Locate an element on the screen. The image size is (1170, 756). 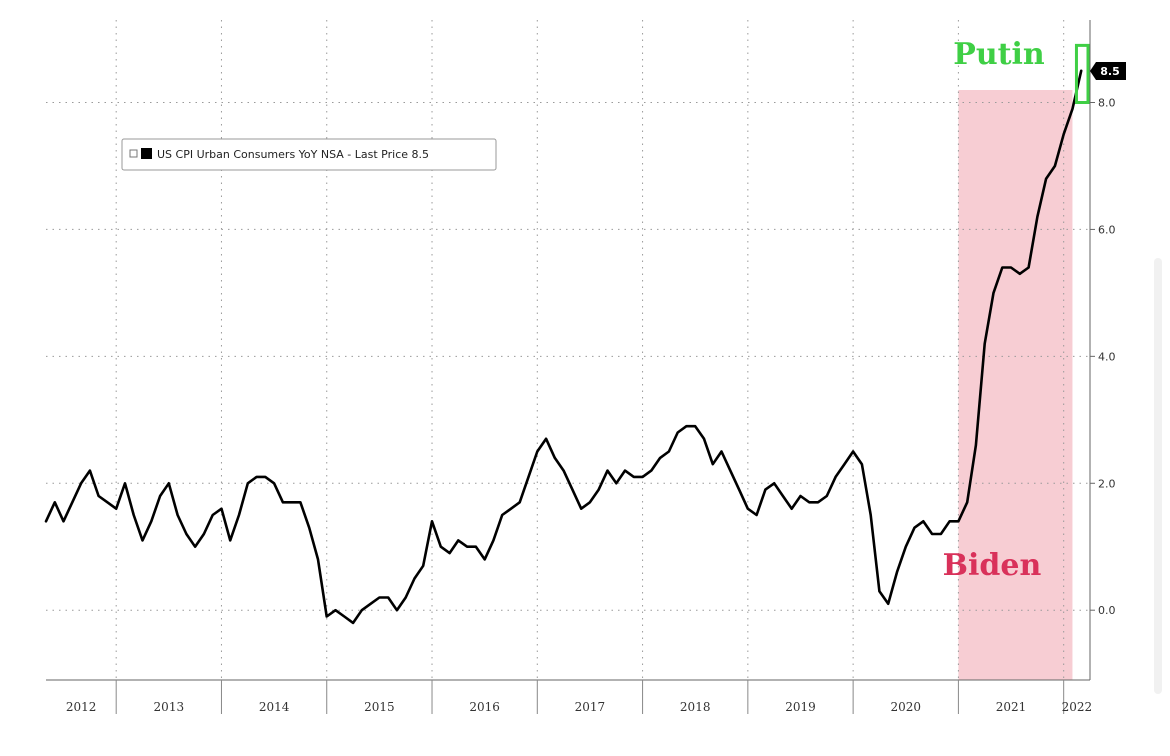
x-tick-label: 2018 is located at coordinates (695, 707).